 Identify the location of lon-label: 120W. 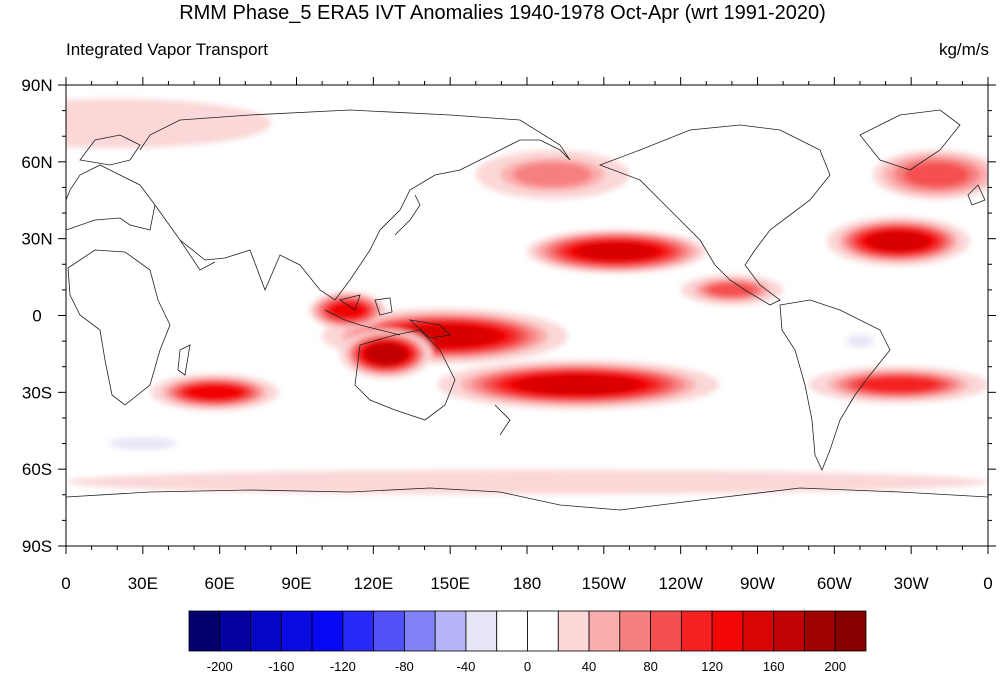
(680, 583).